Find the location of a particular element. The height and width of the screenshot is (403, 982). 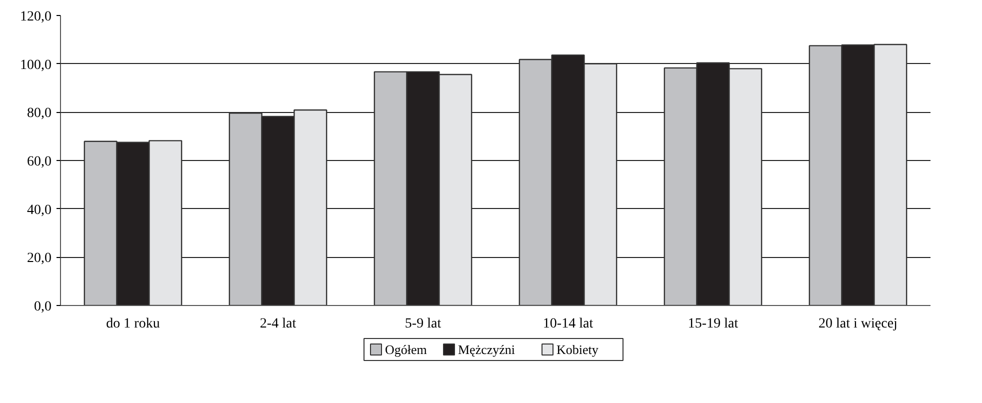

y-tick-label: 40,0 is located at coordinates (39, 210).